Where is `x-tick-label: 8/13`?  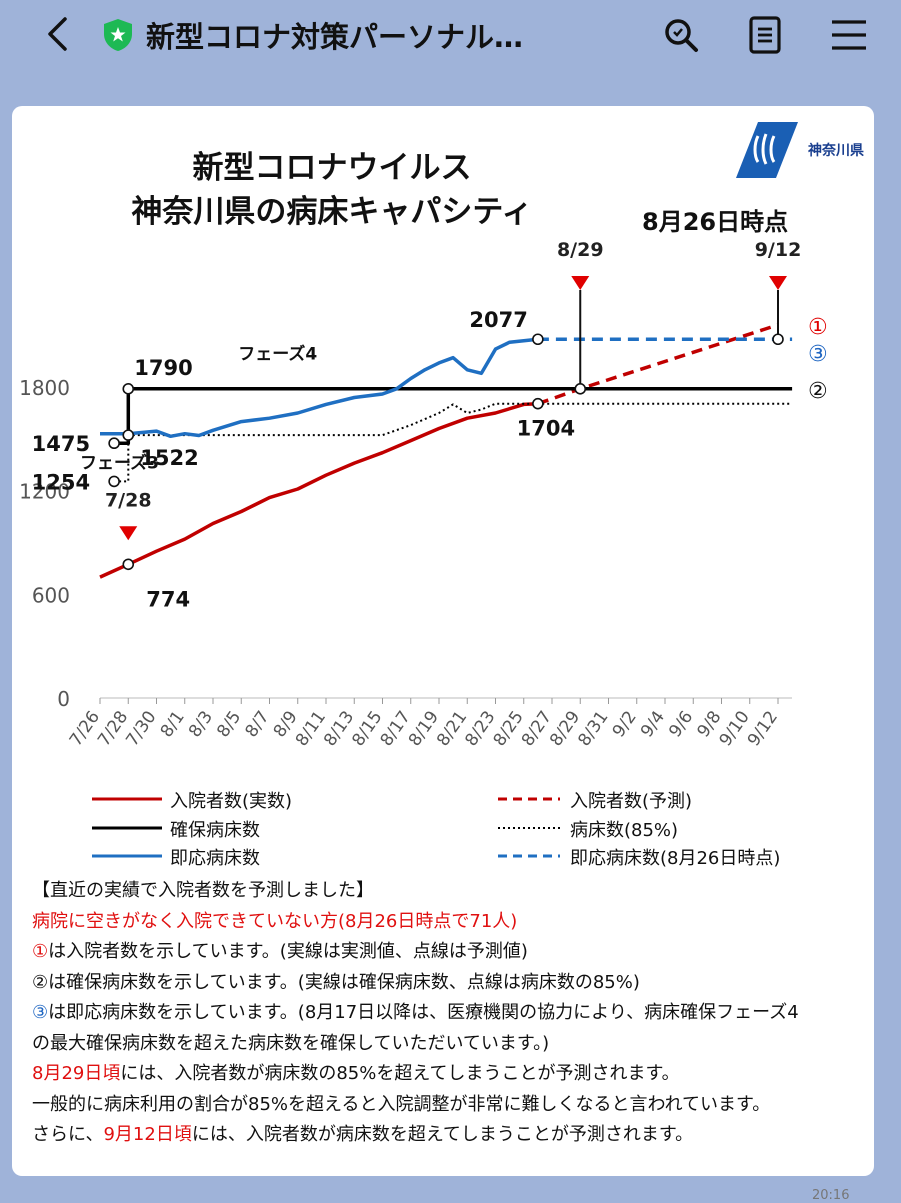
x-tick-label: 8/13 is located at coordinates (339, 728).